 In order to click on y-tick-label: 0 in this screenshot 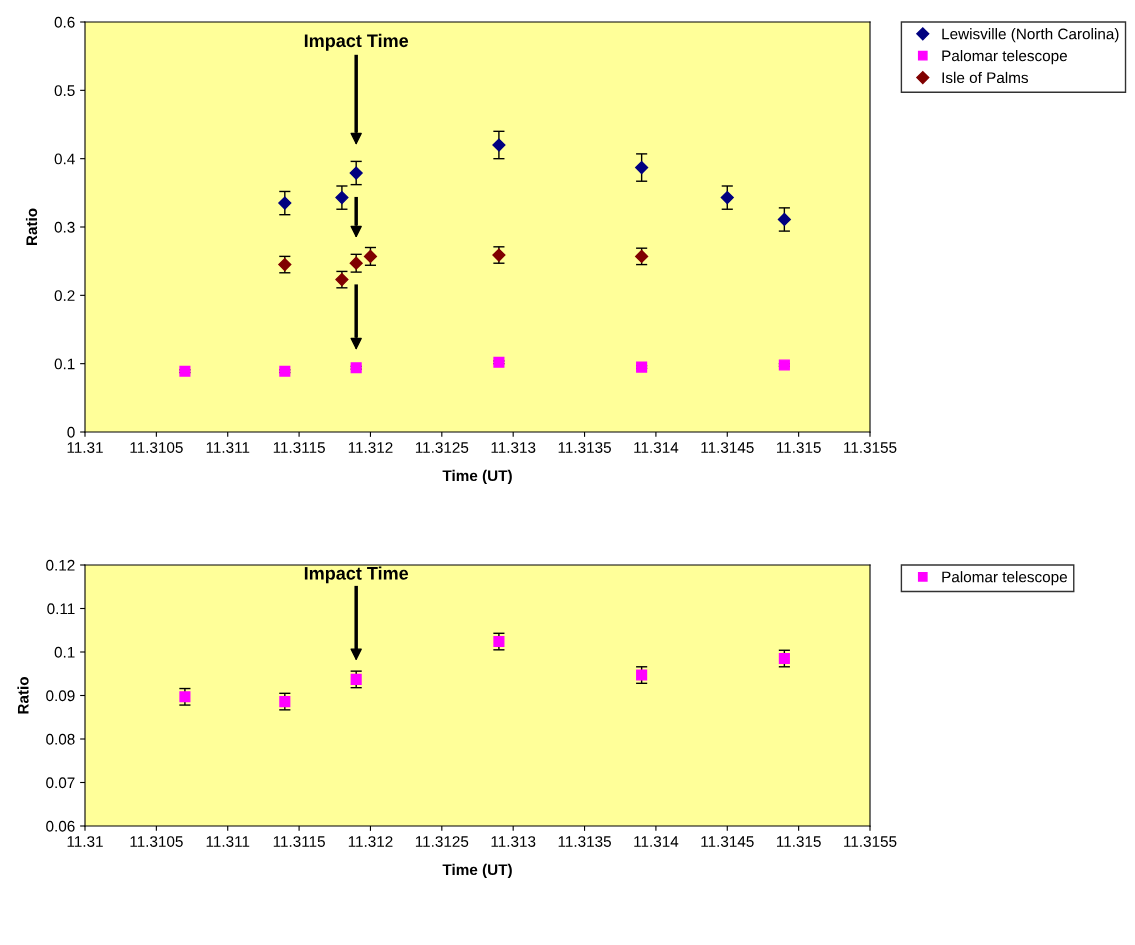, I will do `click(71, 432)`.